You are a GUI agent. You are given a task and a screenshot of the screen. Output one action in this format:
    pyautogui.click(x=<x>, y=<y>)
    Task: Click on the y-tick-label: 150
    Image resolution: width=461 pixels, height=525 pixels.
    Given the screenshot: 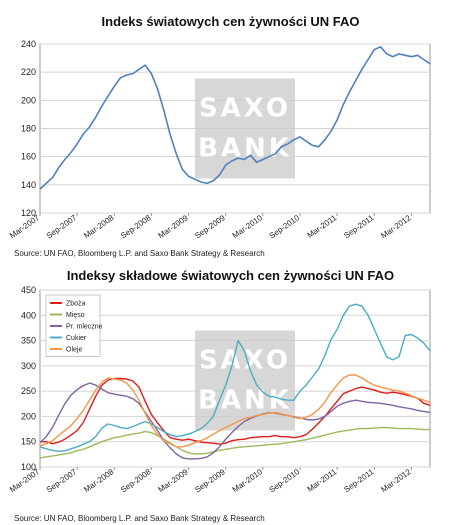 What is the action you would take?
    pyautogui.click(x=28, y=442)
    